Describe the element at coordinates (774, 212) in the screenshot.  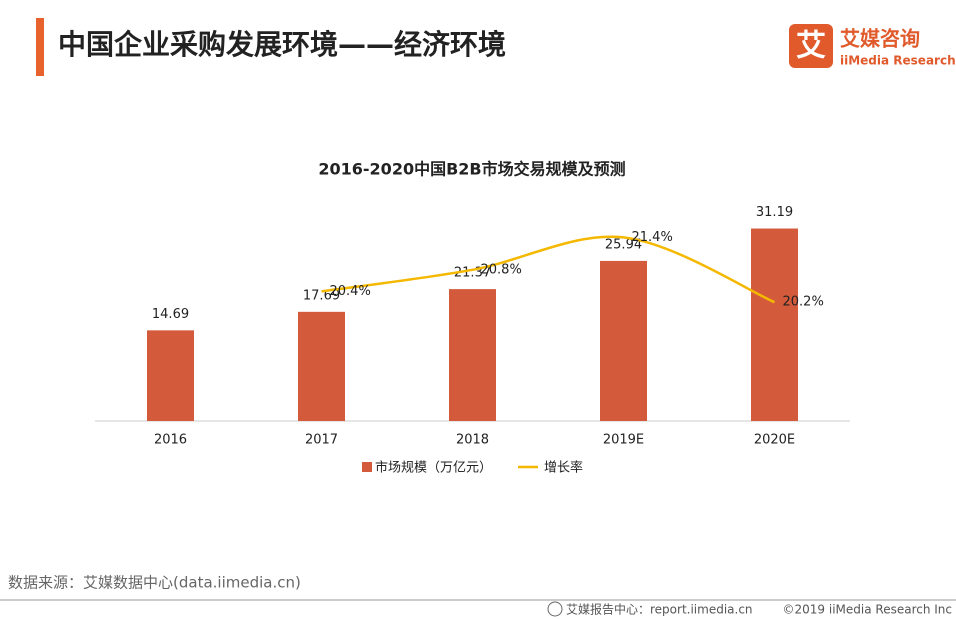
I see `bar-value-label: 31.19` at that location.